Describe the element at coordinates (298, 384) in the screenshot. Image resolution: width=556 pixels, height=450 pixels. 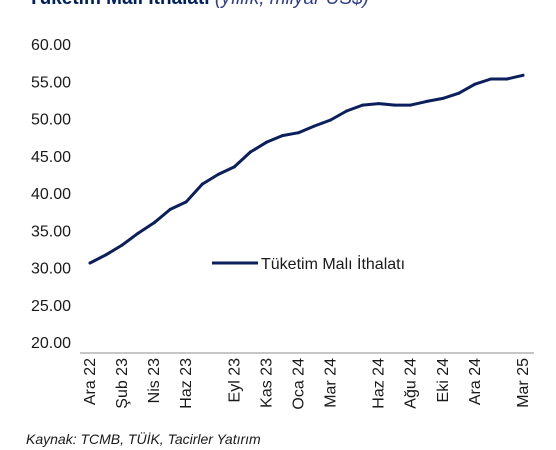
I see `x-tick-label: Oca 24` at that location.